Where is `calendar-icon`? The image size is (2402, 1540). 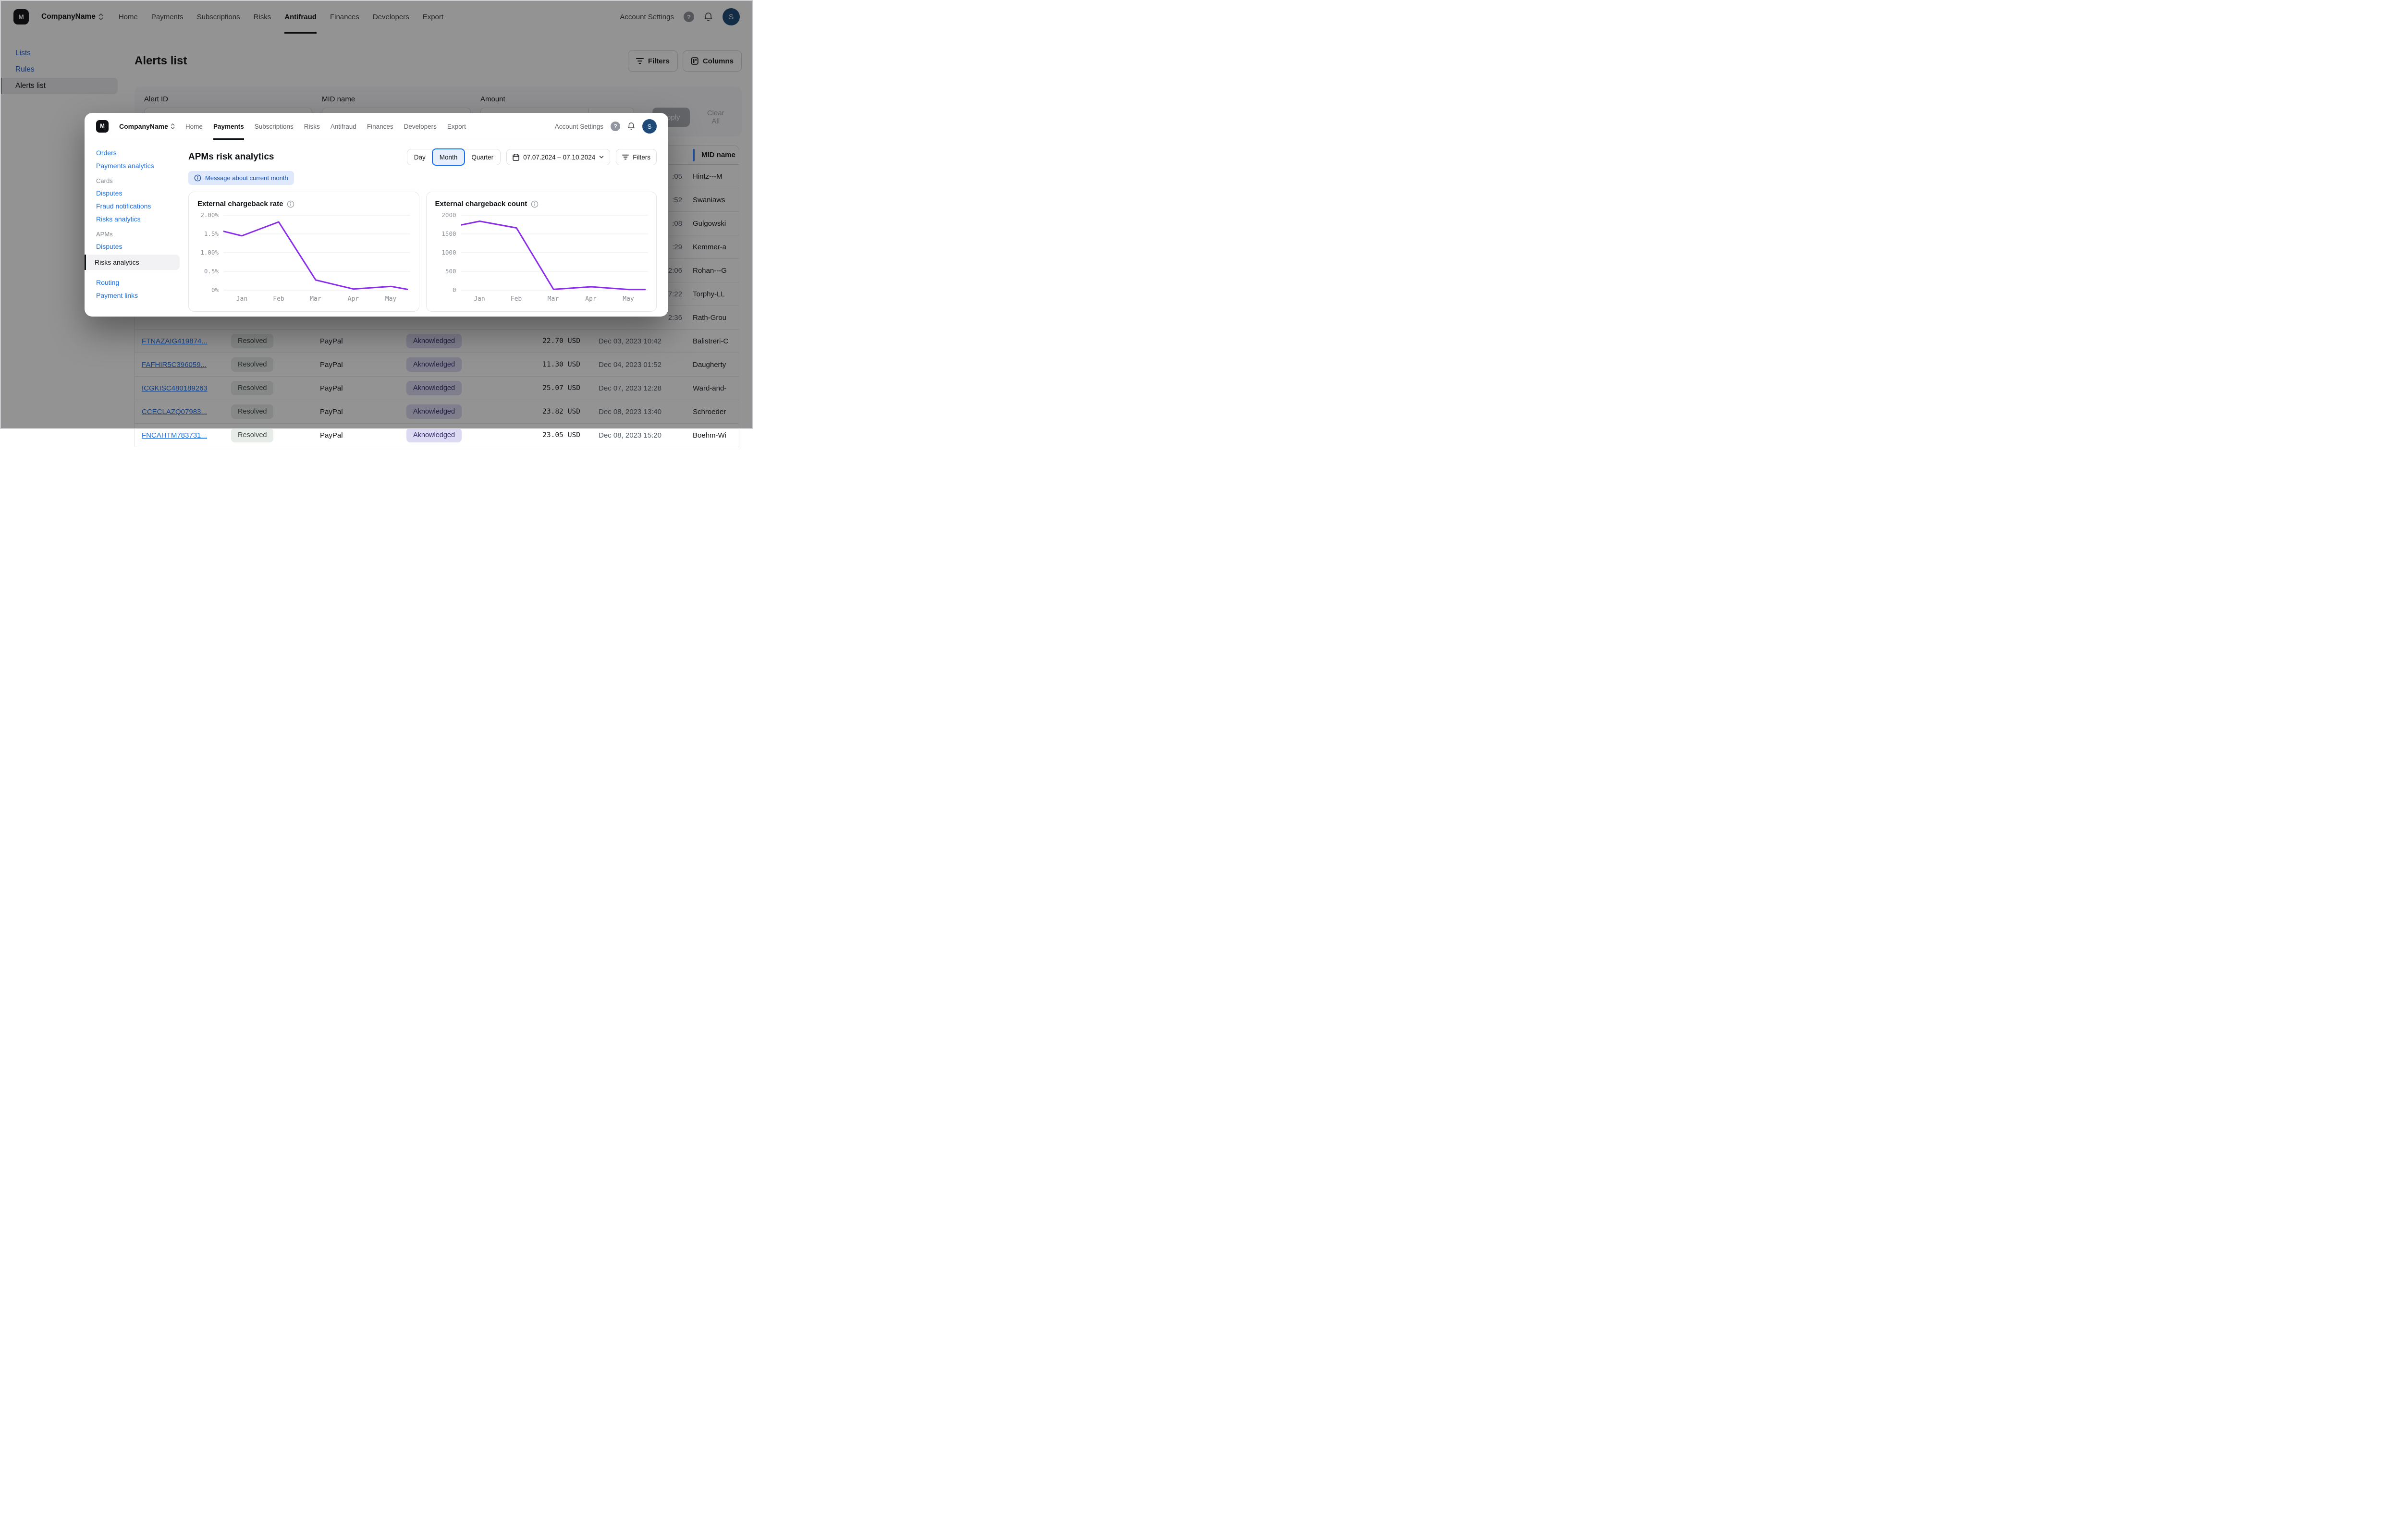 calendar-icon is located at coordinates (516, 158).